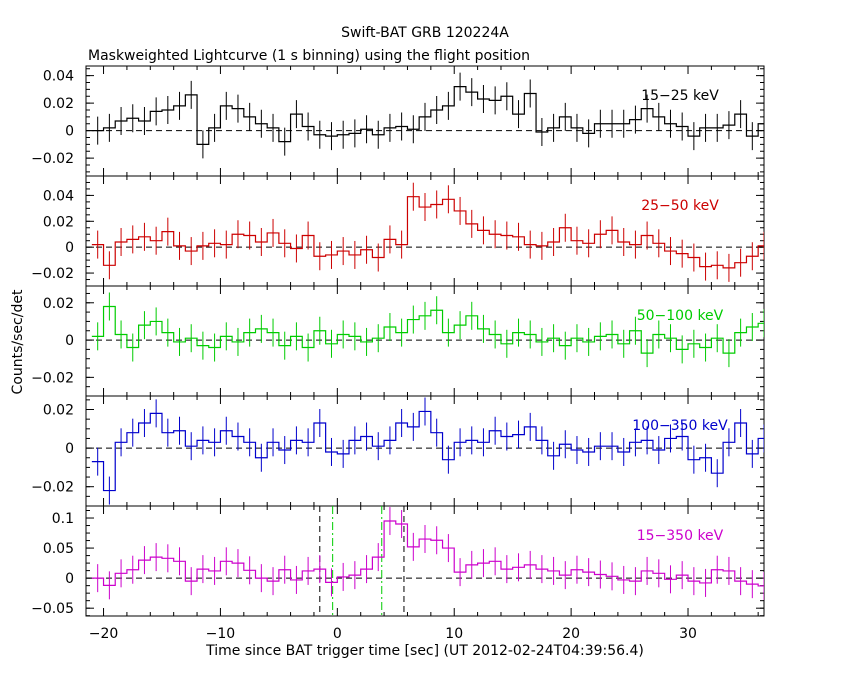  I want to click on y-axis-label: Counts/sec/det, so click(18, 341).